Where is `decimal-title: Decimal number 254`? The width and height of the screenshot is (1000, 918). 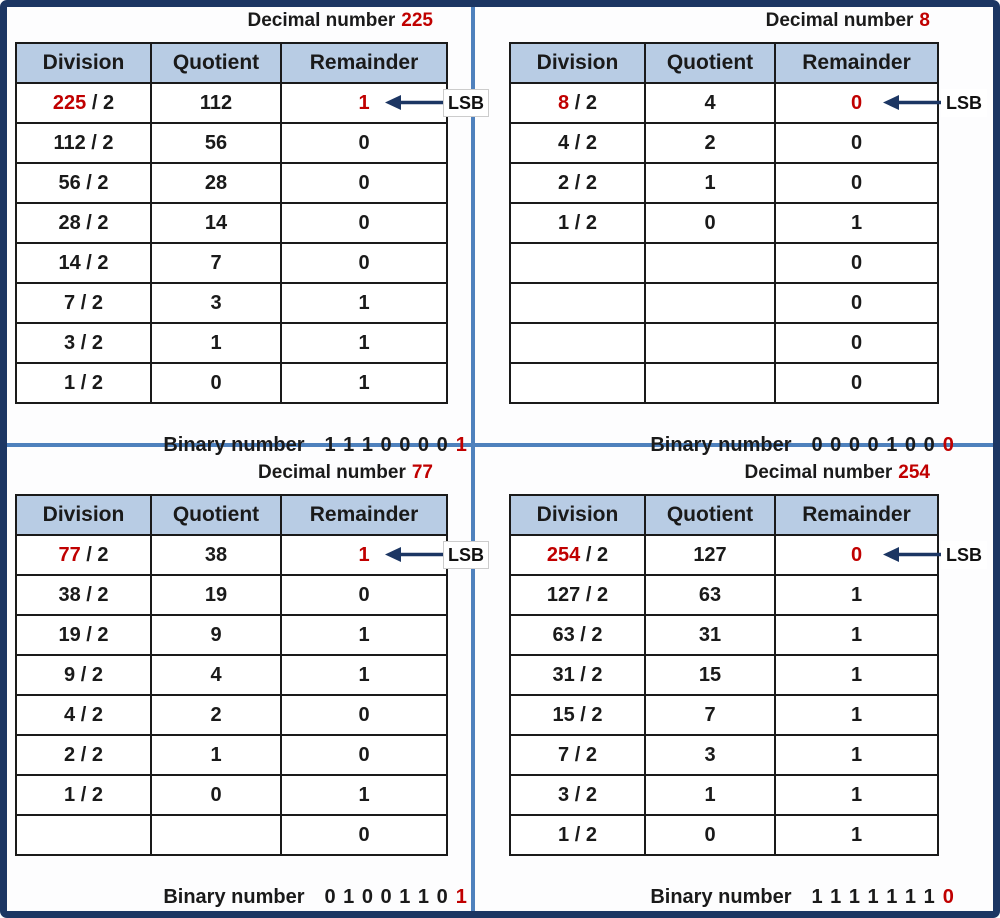
decimal-title: Decimal number 254 is located at coordinates (721, 473).